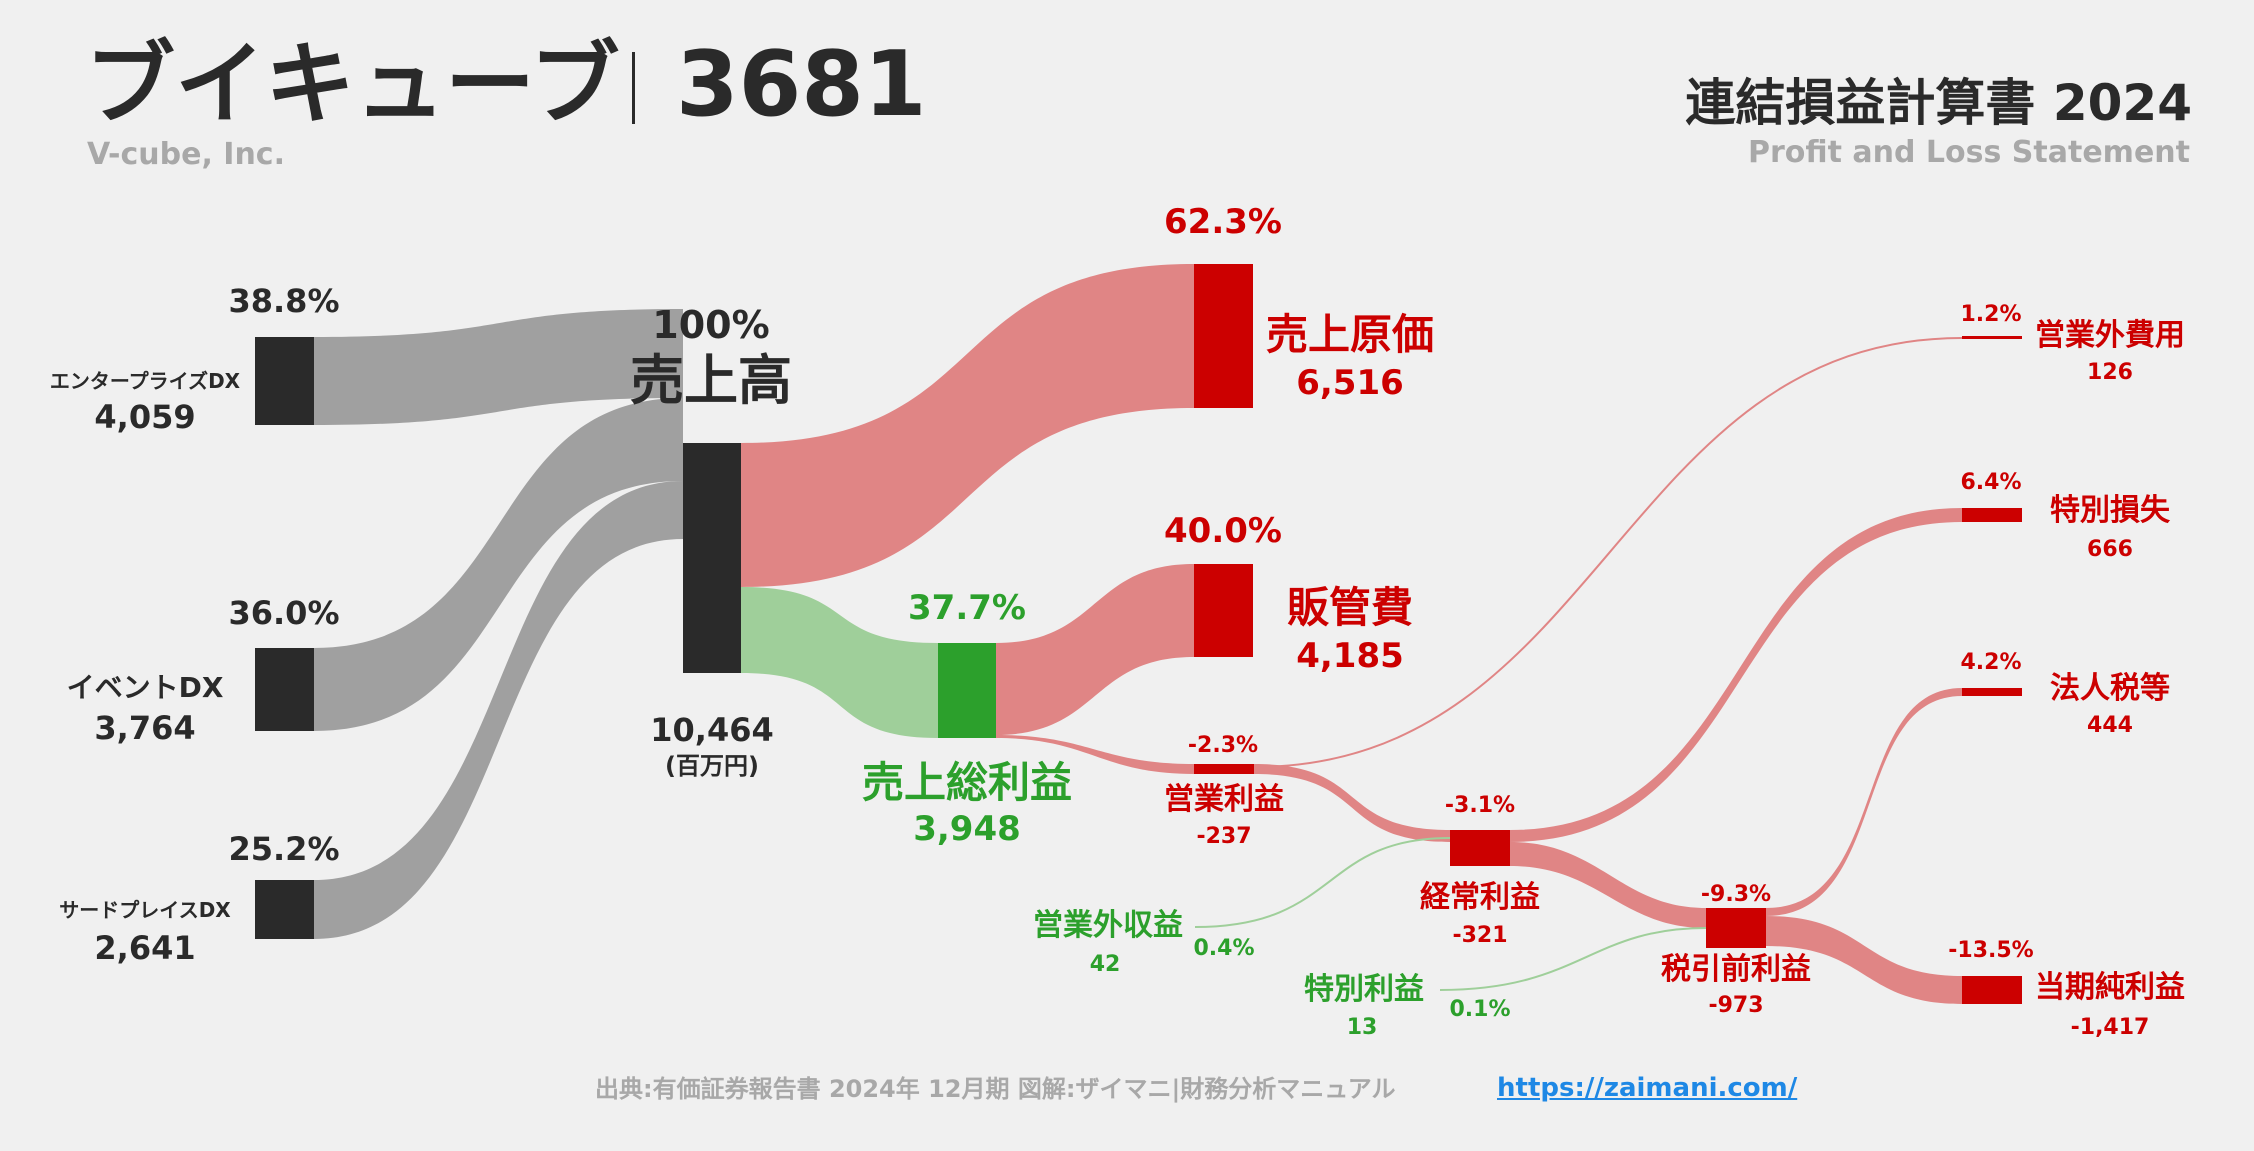  What do you see at coordinates (1864, 960) in the screenshot?
I see `flow-pretax-to-net-income` at bounding box center [1864, 960].